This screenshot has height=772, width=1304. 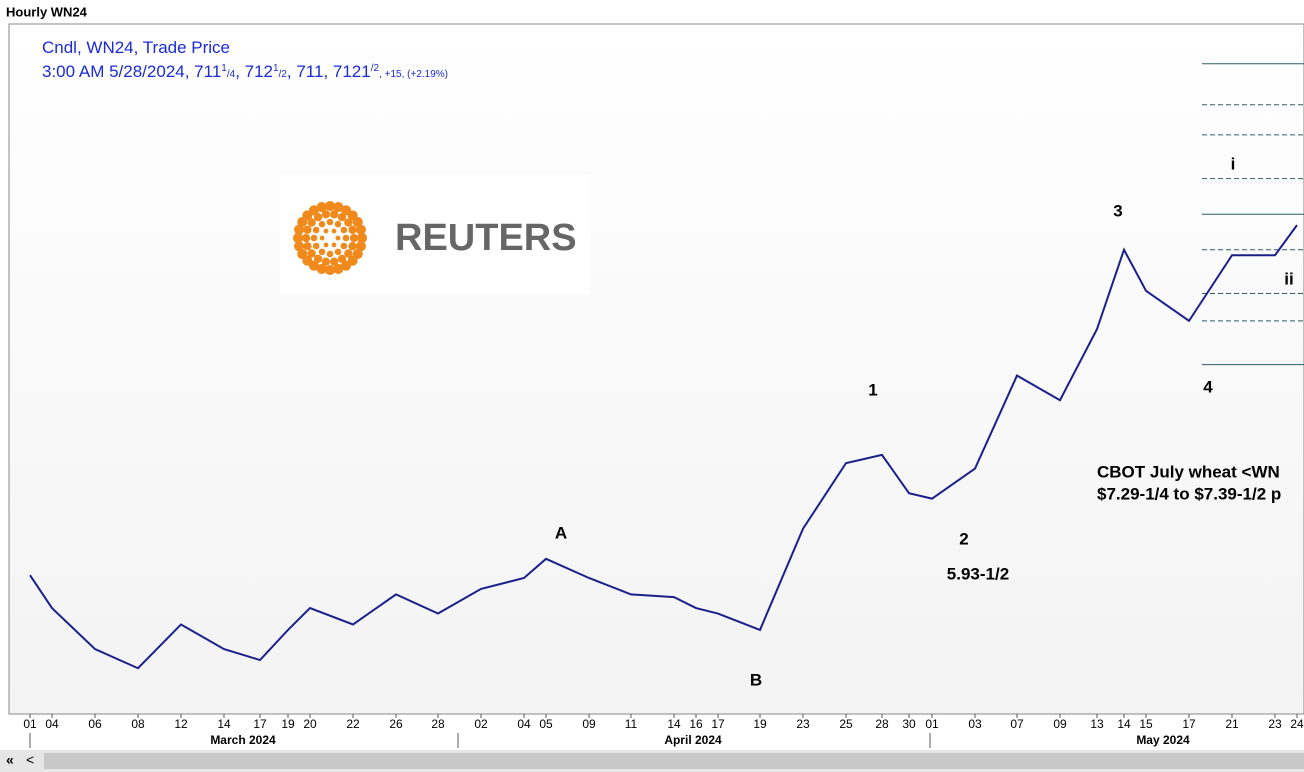 What do you see at coordinates (231, 74) in the screenshot?
I see `legend-part: /4` at bounding box center [231, 74].